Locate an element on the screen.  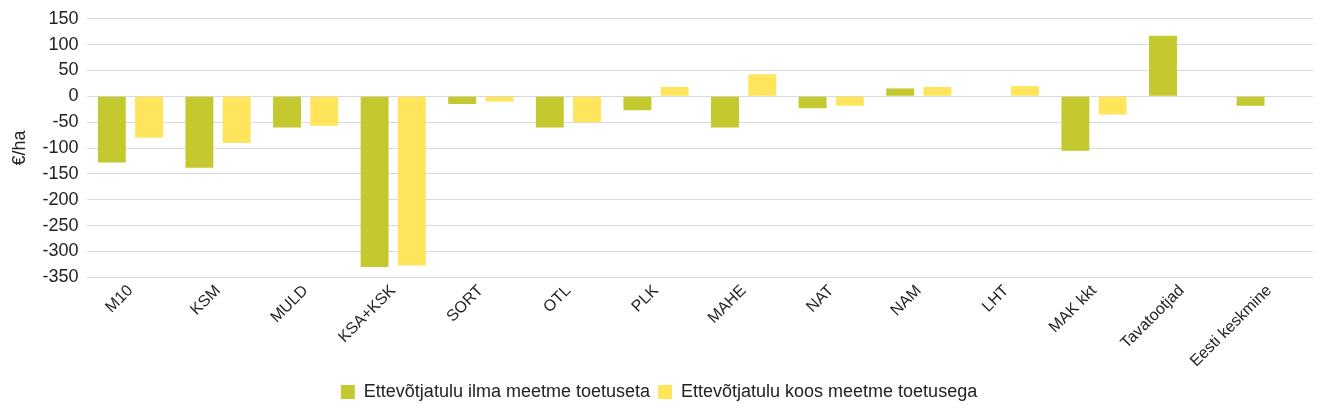
legend-label: Ettevõtjatulu ilma meetme toetuseta is located at coordinates (507, 390).